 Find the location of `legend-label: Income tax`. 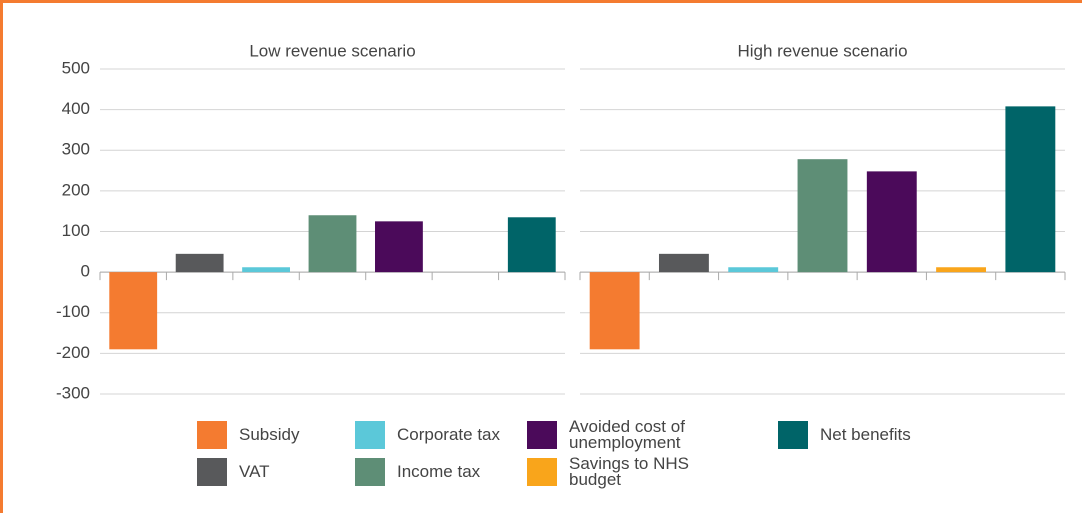

legend-label: Income tax is located at coordinates (439, 471).